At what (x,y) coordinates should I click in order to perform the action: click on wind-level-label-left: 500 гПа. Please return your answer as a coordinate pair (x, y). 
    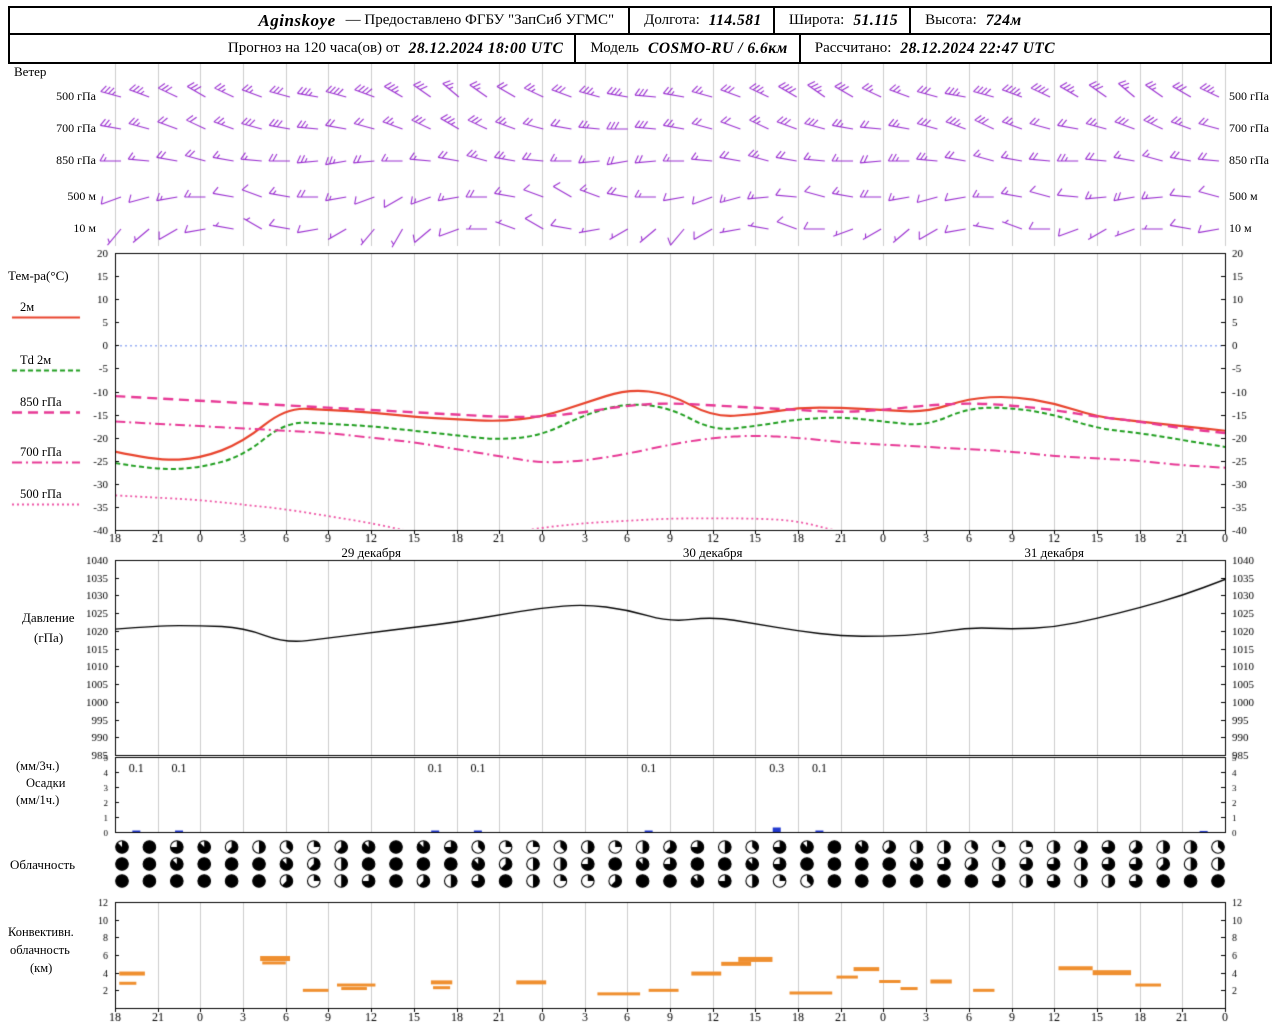
    Looking at the image, I should click on (76, 96).